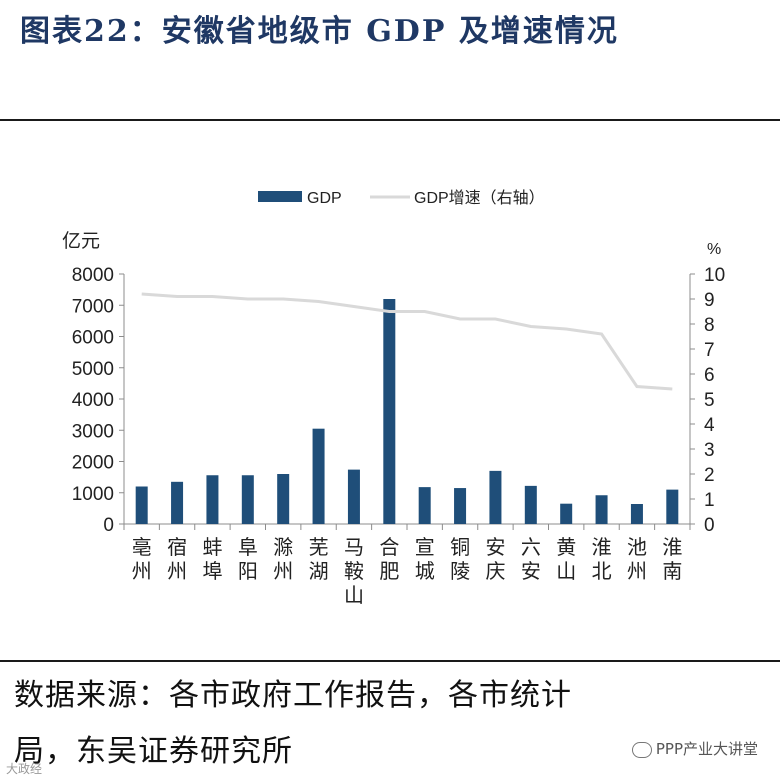  Describe the element at coordinates (531, 547) in the screenshot. I see `city-label-char: 六` at that location.